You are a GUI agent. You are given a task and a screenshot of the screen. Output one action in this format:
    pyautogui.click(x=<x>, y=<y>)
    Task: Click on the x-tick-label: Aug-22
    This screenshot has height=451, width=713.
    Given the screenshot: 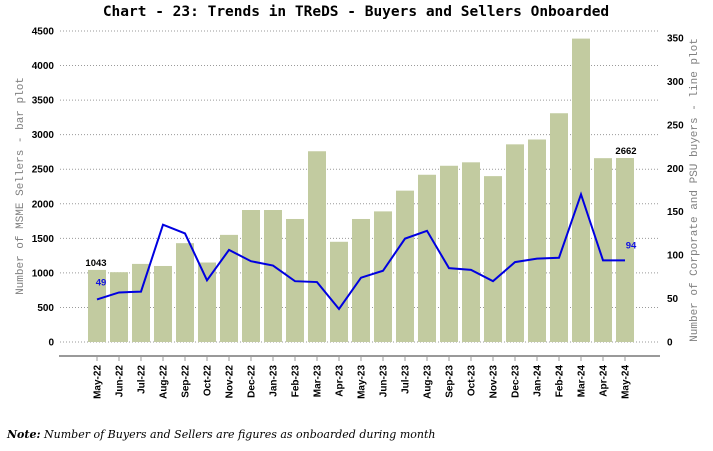 What is the action you would take?
    pyautogui.click(x=164, y=382)
    